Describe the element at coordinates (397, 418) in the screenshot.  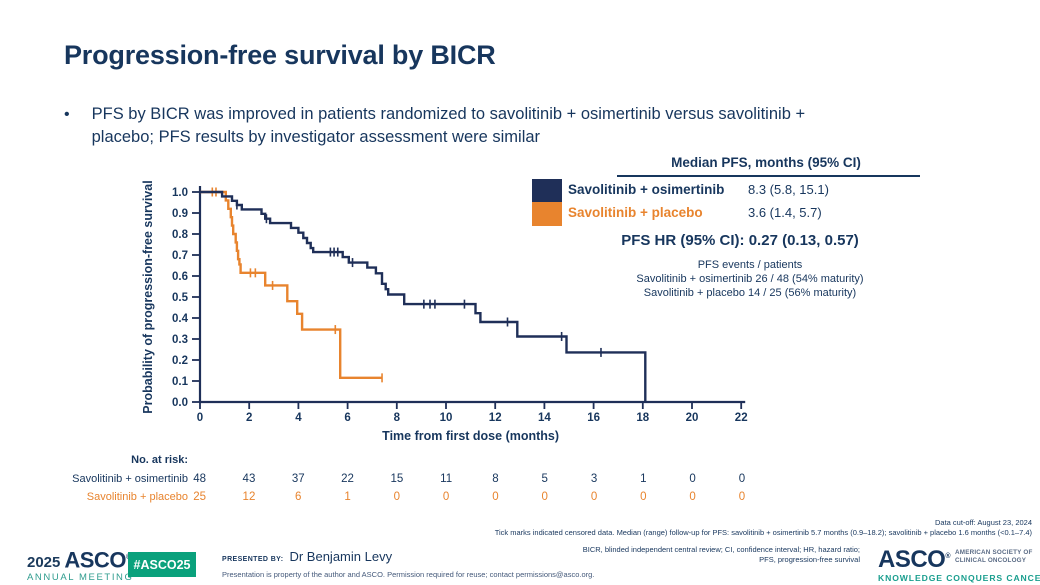
I see `x-tick-label: 8` at that location.